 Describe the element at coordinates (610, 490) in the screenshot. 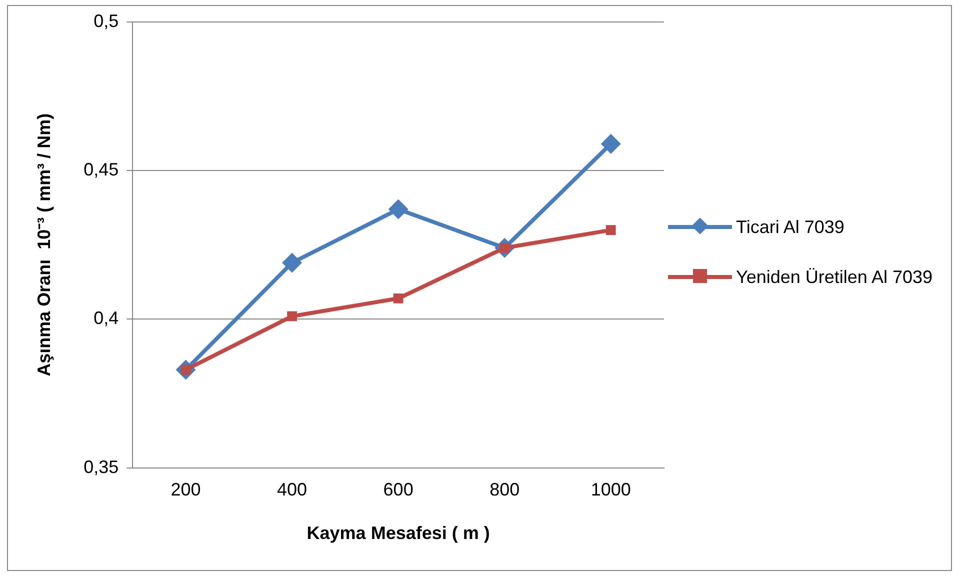

I see `x-tick-label: 1000` at that location.